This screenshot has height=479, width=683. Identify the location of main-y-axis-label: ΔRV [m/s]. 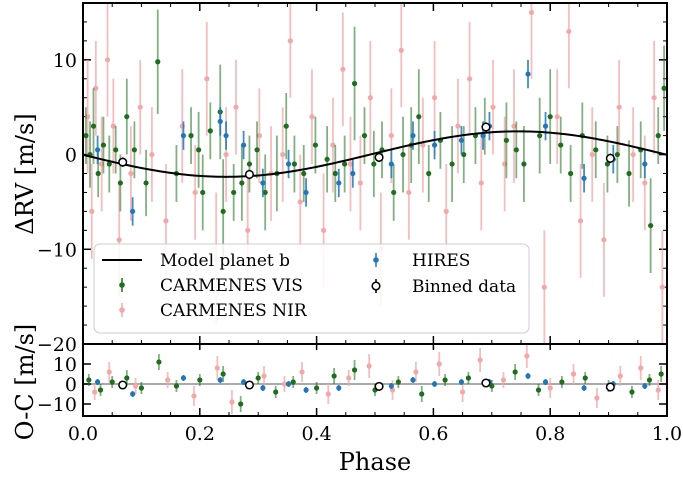
(25, 173).